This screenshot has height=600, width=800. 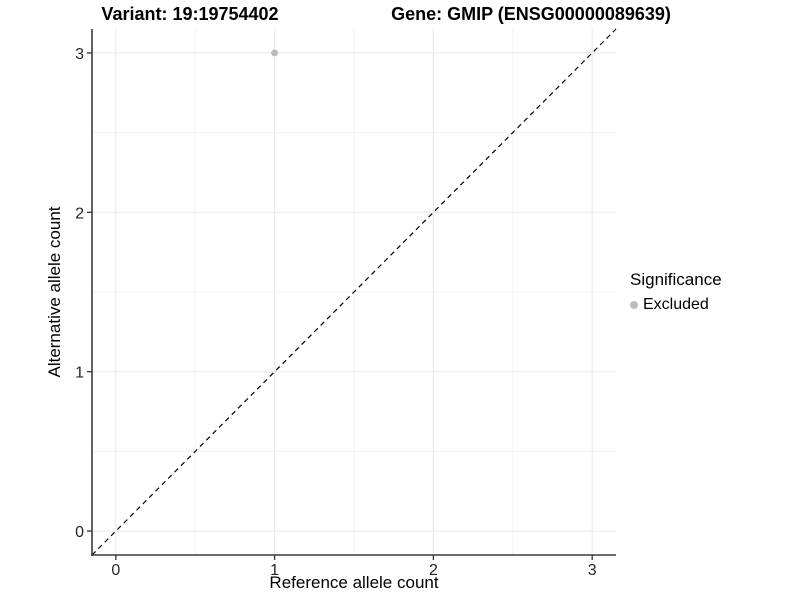 What do you see at coordinates (676, 292) in the screenshot?
I see `legend: Significance Excluded` at bounding box center [676, 292].